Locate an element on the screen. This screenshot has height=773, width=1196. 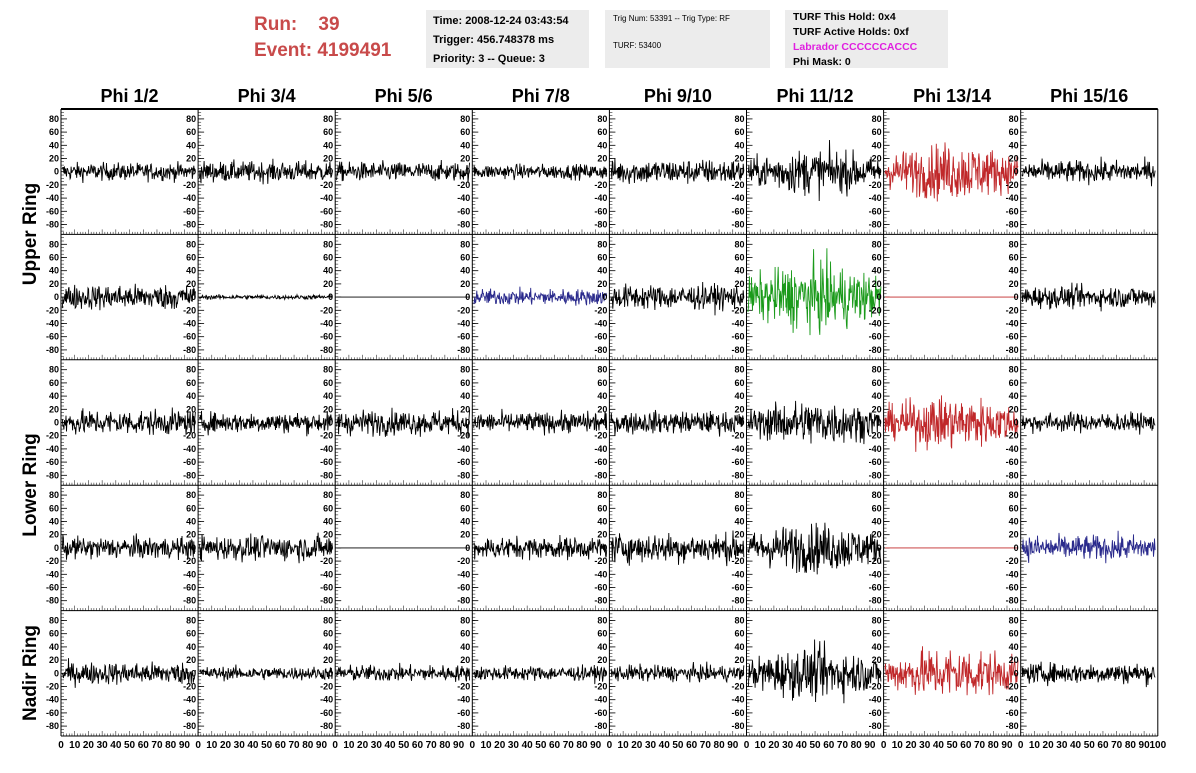
x-tick-label: 80 is located at coordinates (308, 745).